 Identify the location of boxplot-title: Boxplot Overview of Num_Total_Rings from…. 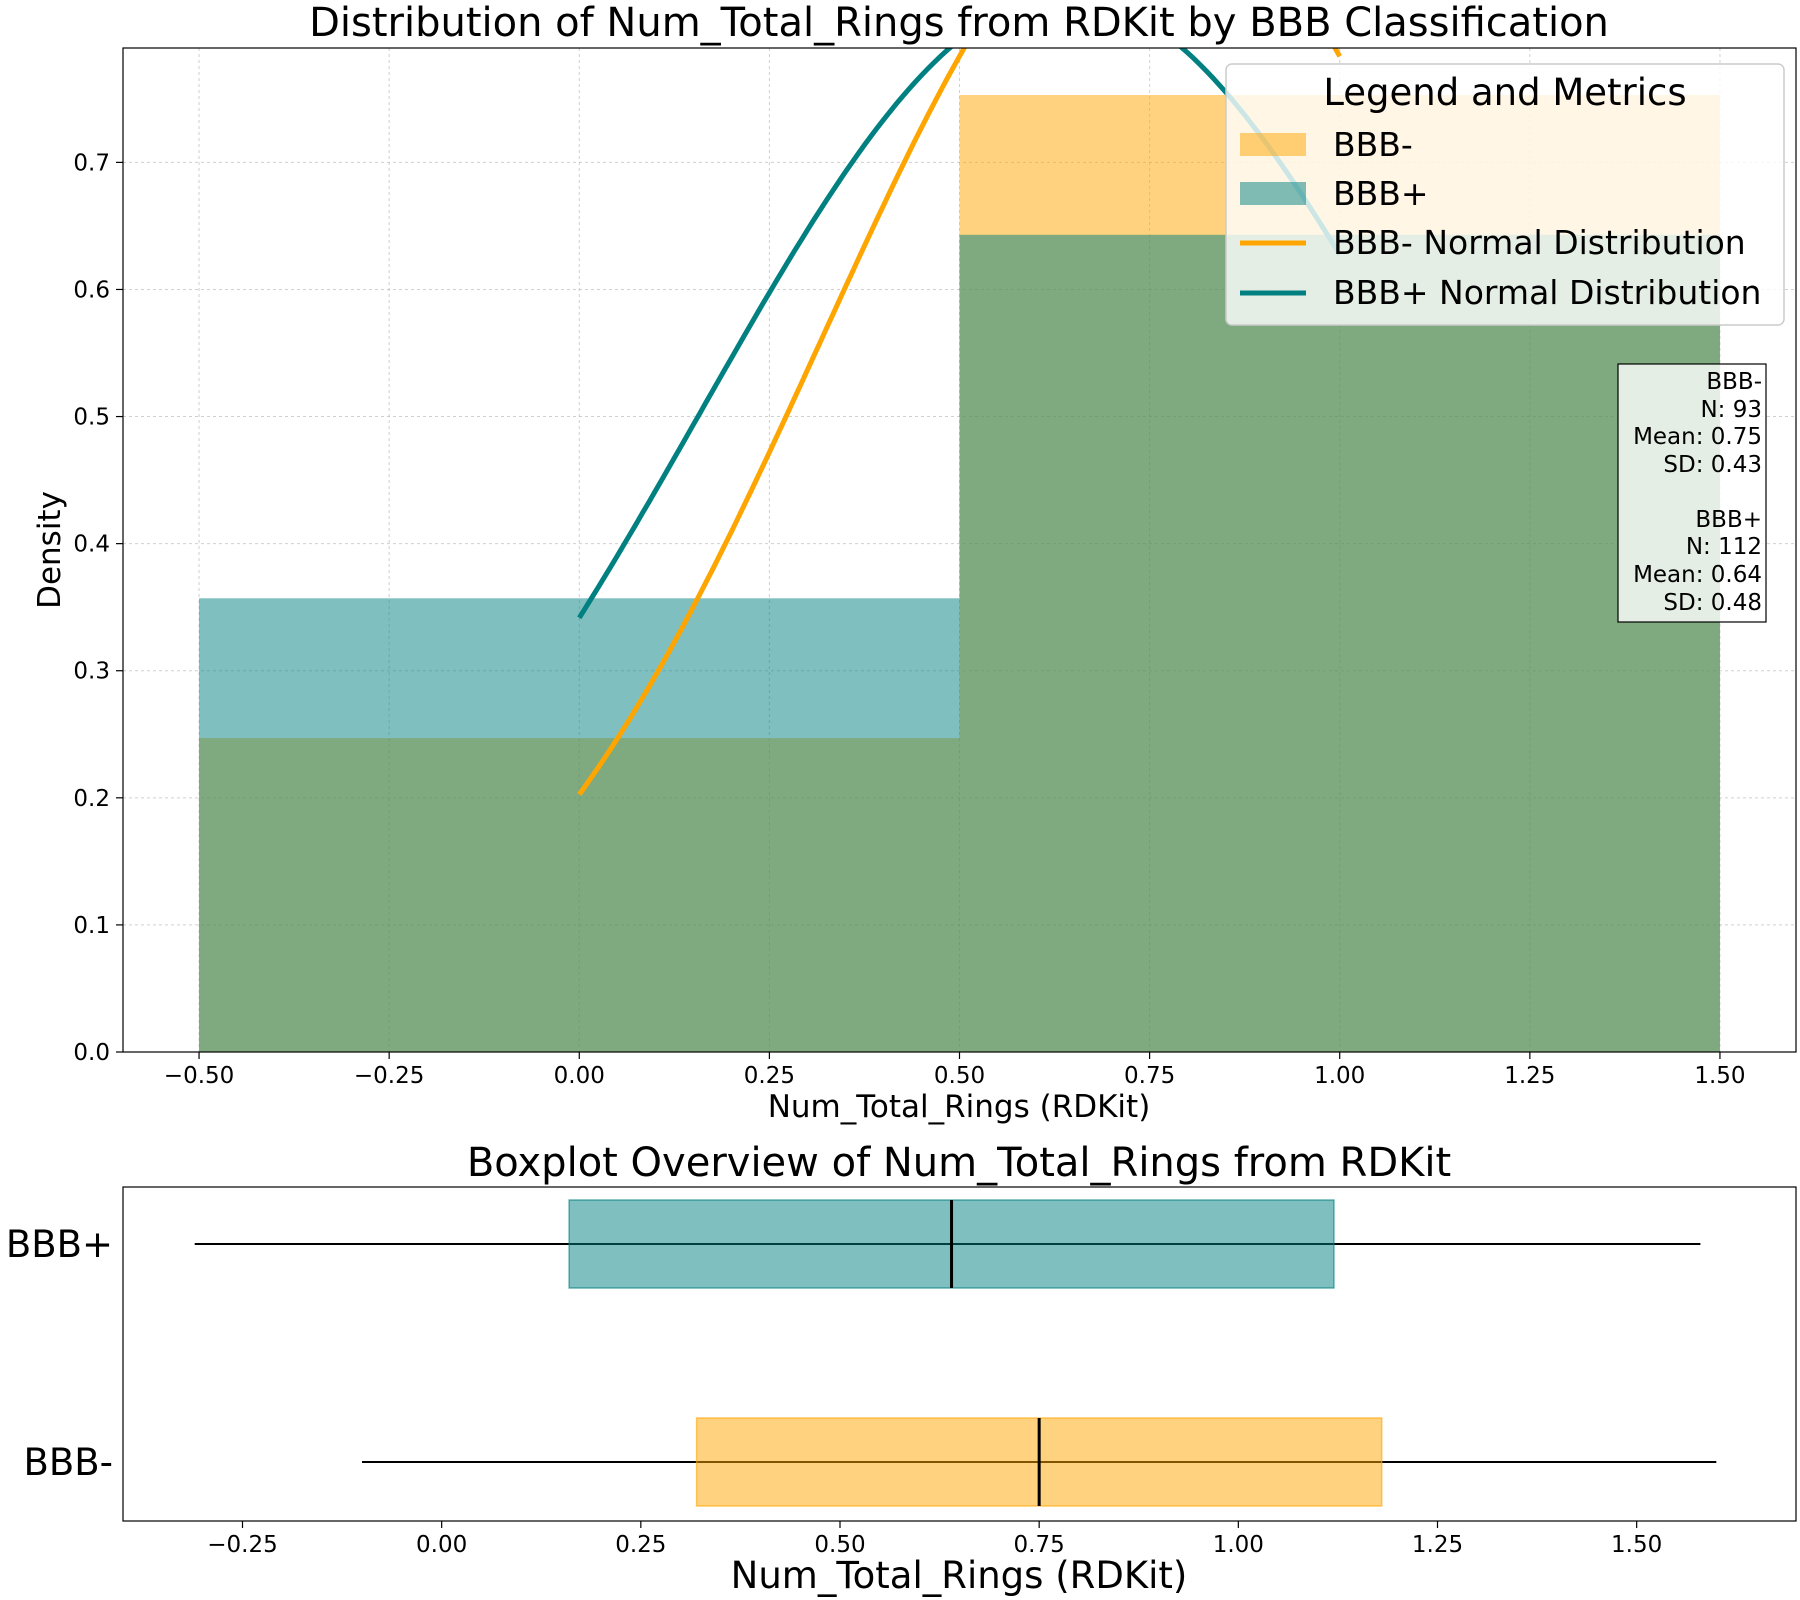
(959, 1163).